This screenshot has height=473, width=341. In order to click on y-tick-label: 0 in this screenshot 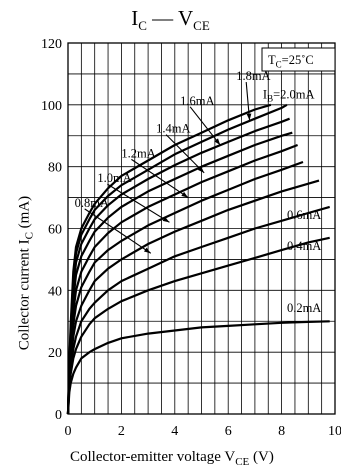, I will do `click(58, 415)`.